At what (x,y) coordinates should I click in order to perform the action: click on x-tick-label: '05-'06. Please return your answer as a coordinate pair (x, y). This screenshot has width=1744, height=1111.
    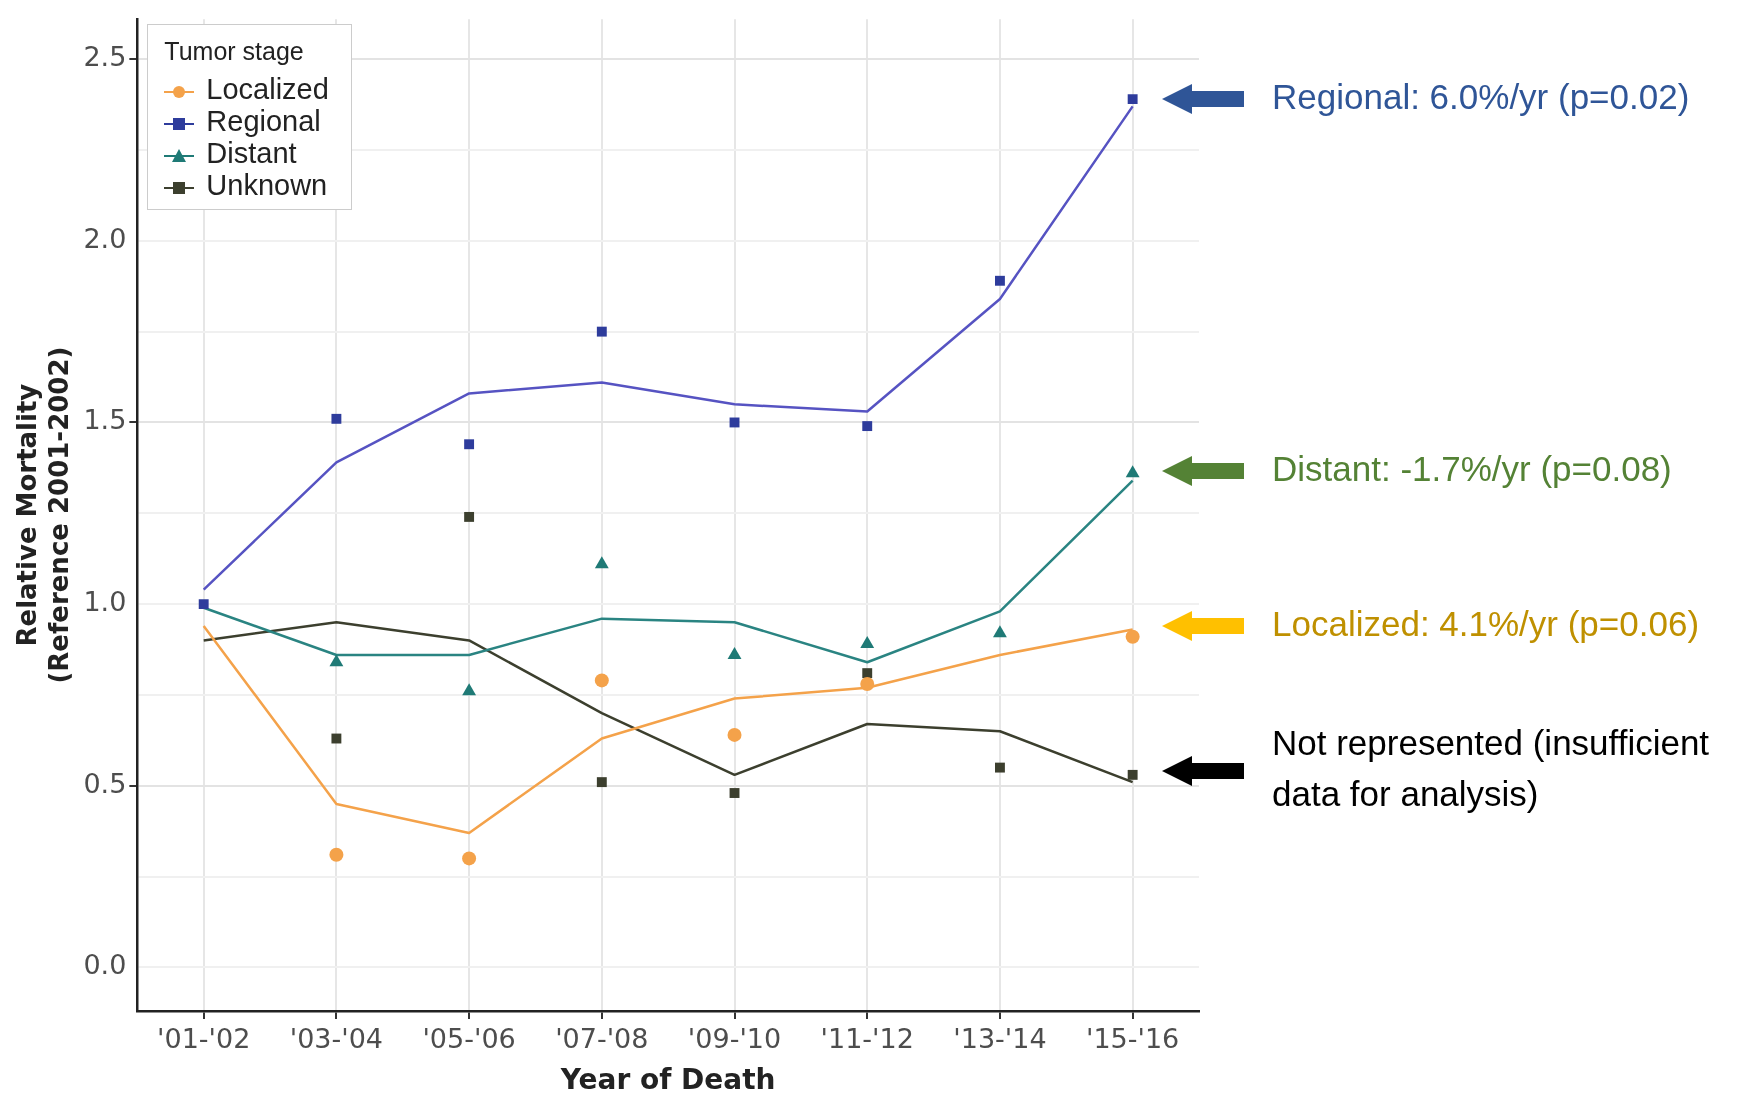
    Looking at the image, I should click on (469, 1039).